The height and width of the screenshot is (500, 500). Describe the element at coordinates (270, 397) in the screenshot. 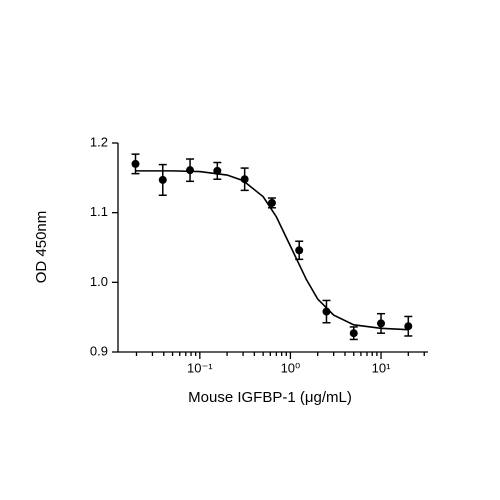

I see `x-axis-label: Mouse IGFBP-1 (μg/mL)` at that location.